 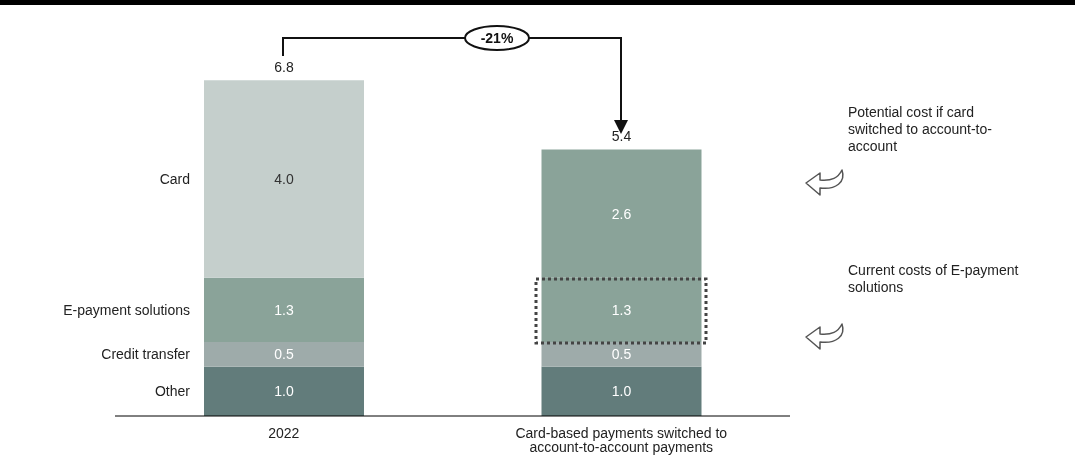 I want to click on total-label: 5.4, so click(x=621, y=136).